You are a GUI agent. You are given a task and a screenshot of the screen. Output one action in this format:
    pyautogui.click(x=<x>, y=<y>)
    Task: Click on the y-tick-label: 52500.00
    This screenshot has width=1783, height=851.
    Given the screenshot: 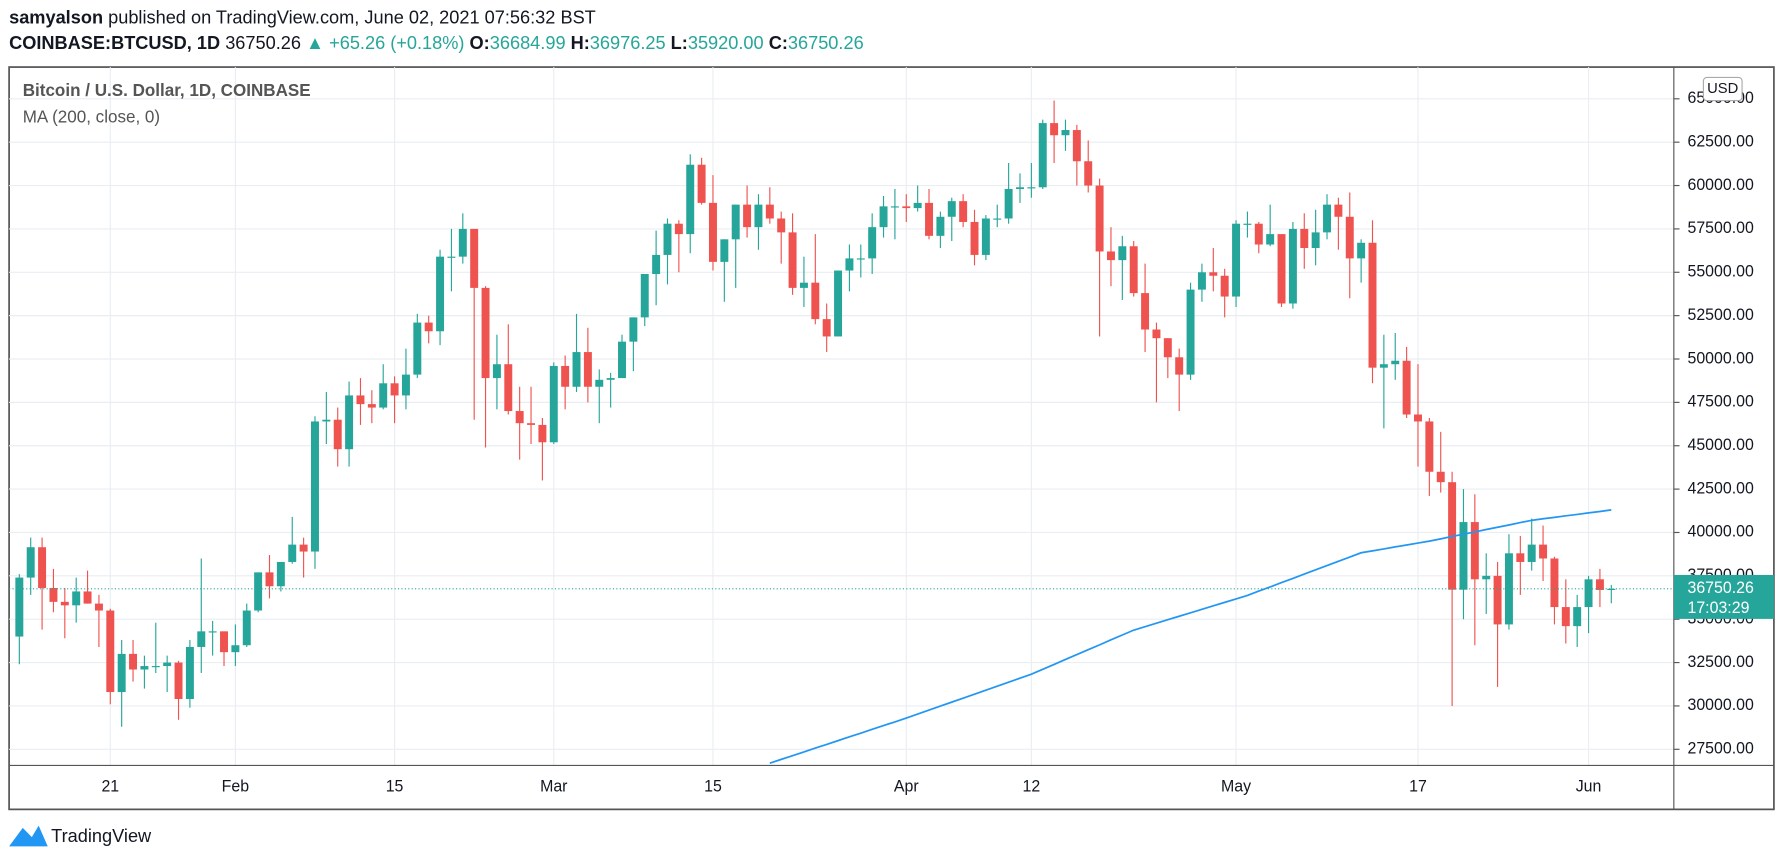 What is the action you would take?
    pyautogui.click(x=1720, y=315)
    